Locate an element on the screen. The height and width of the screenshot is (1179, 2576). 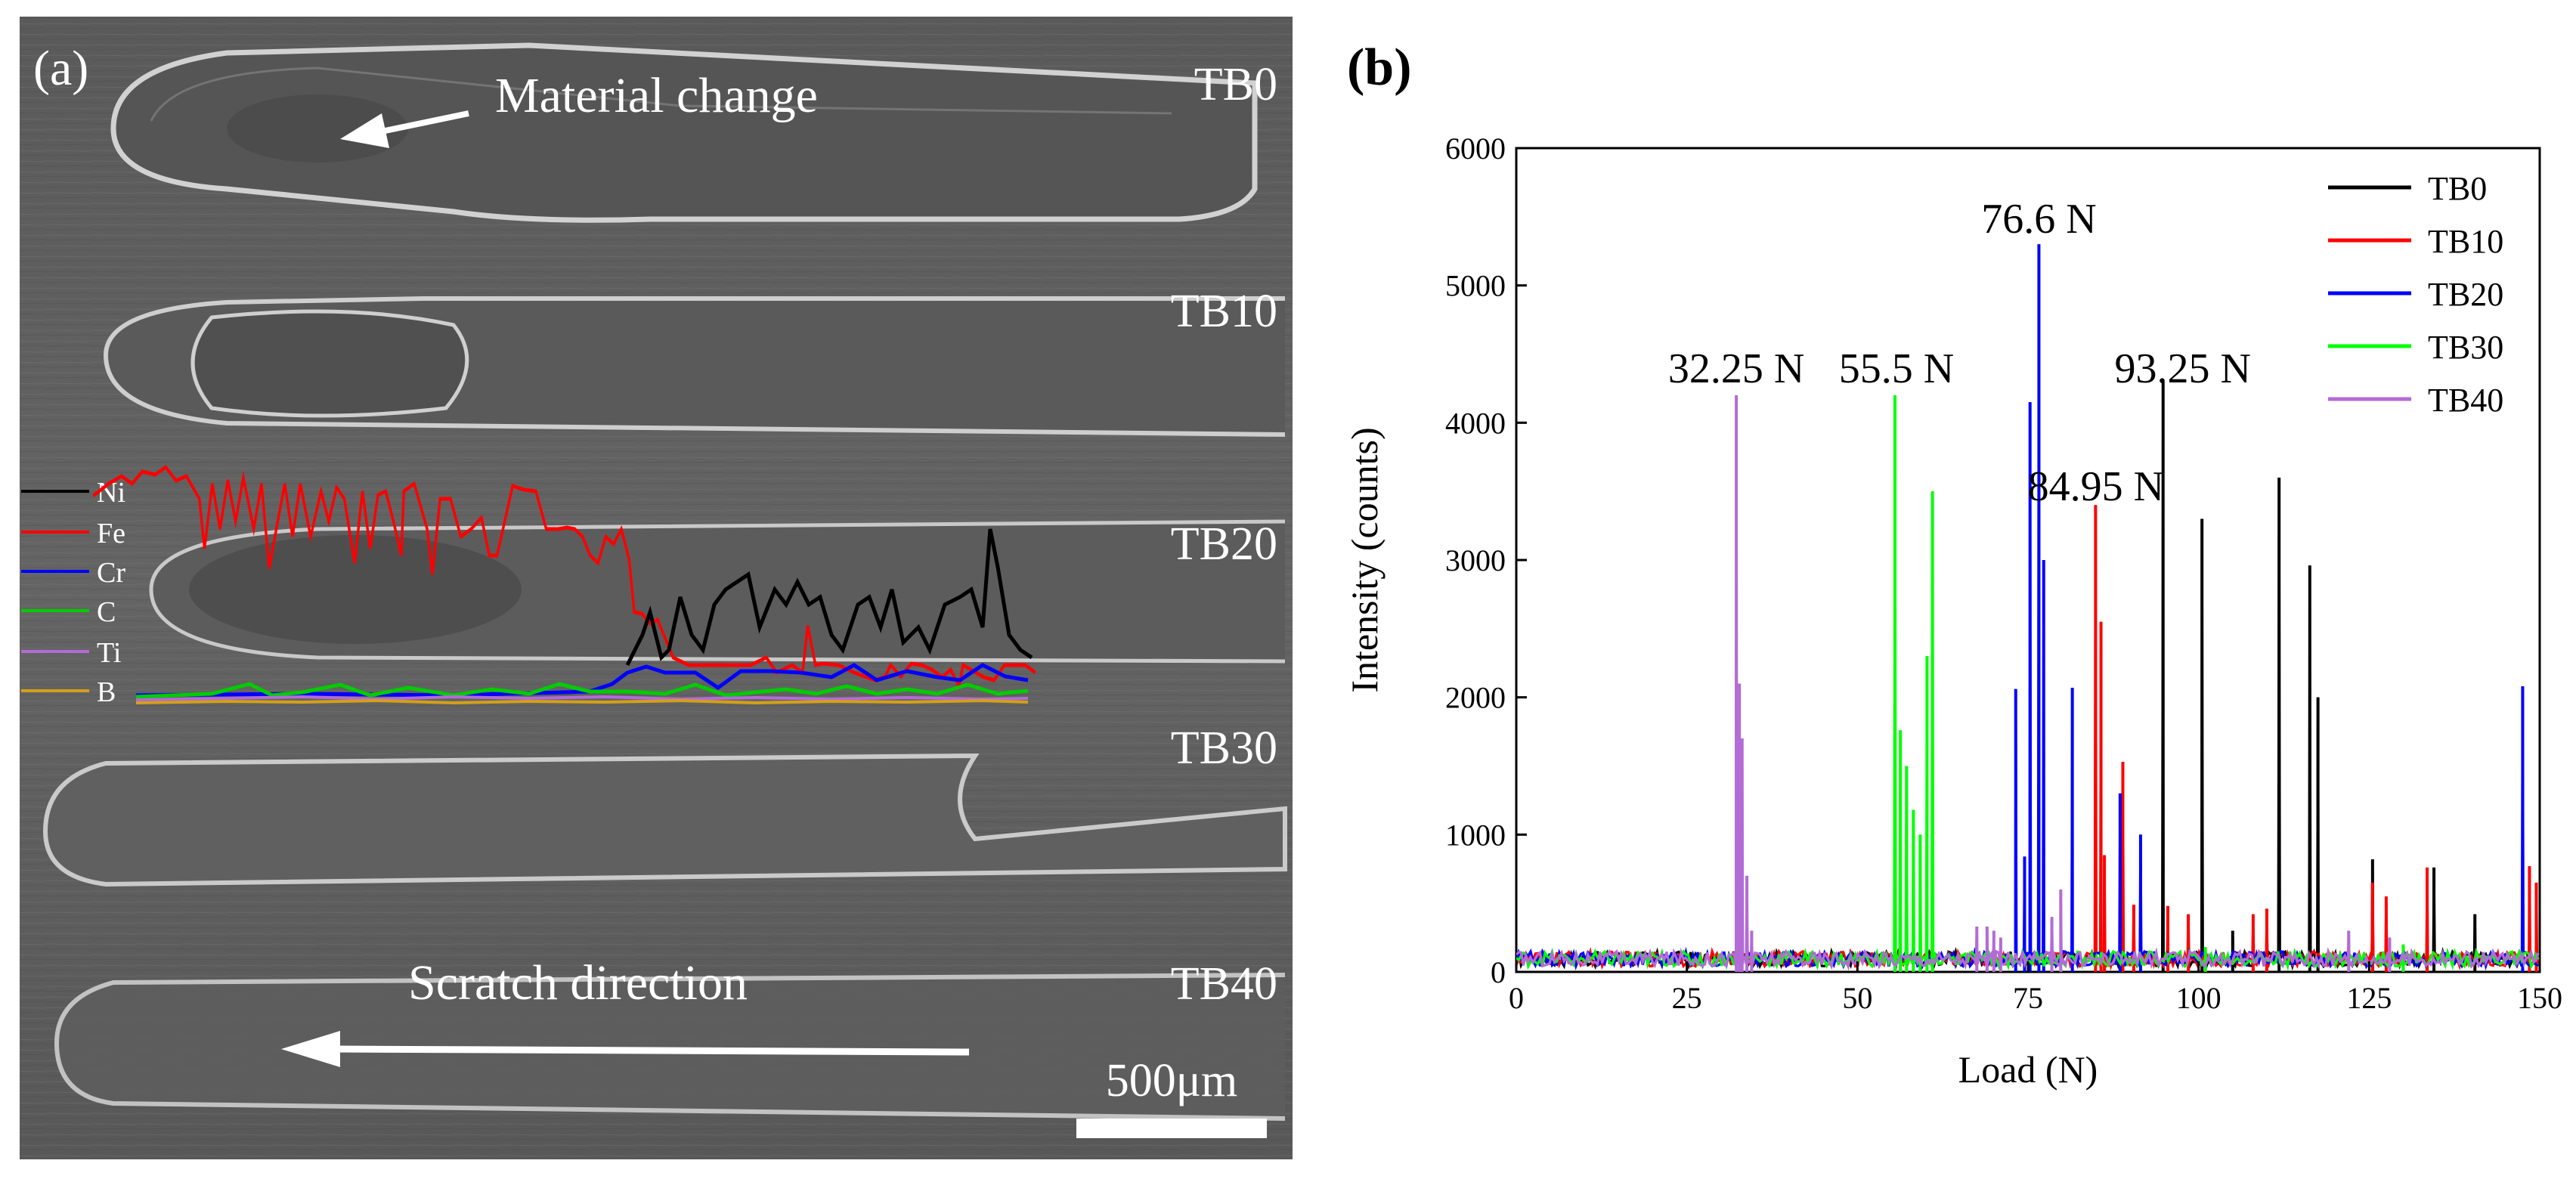
y-tick-label-1000: 1000 is located at coordinates (1475, 835).